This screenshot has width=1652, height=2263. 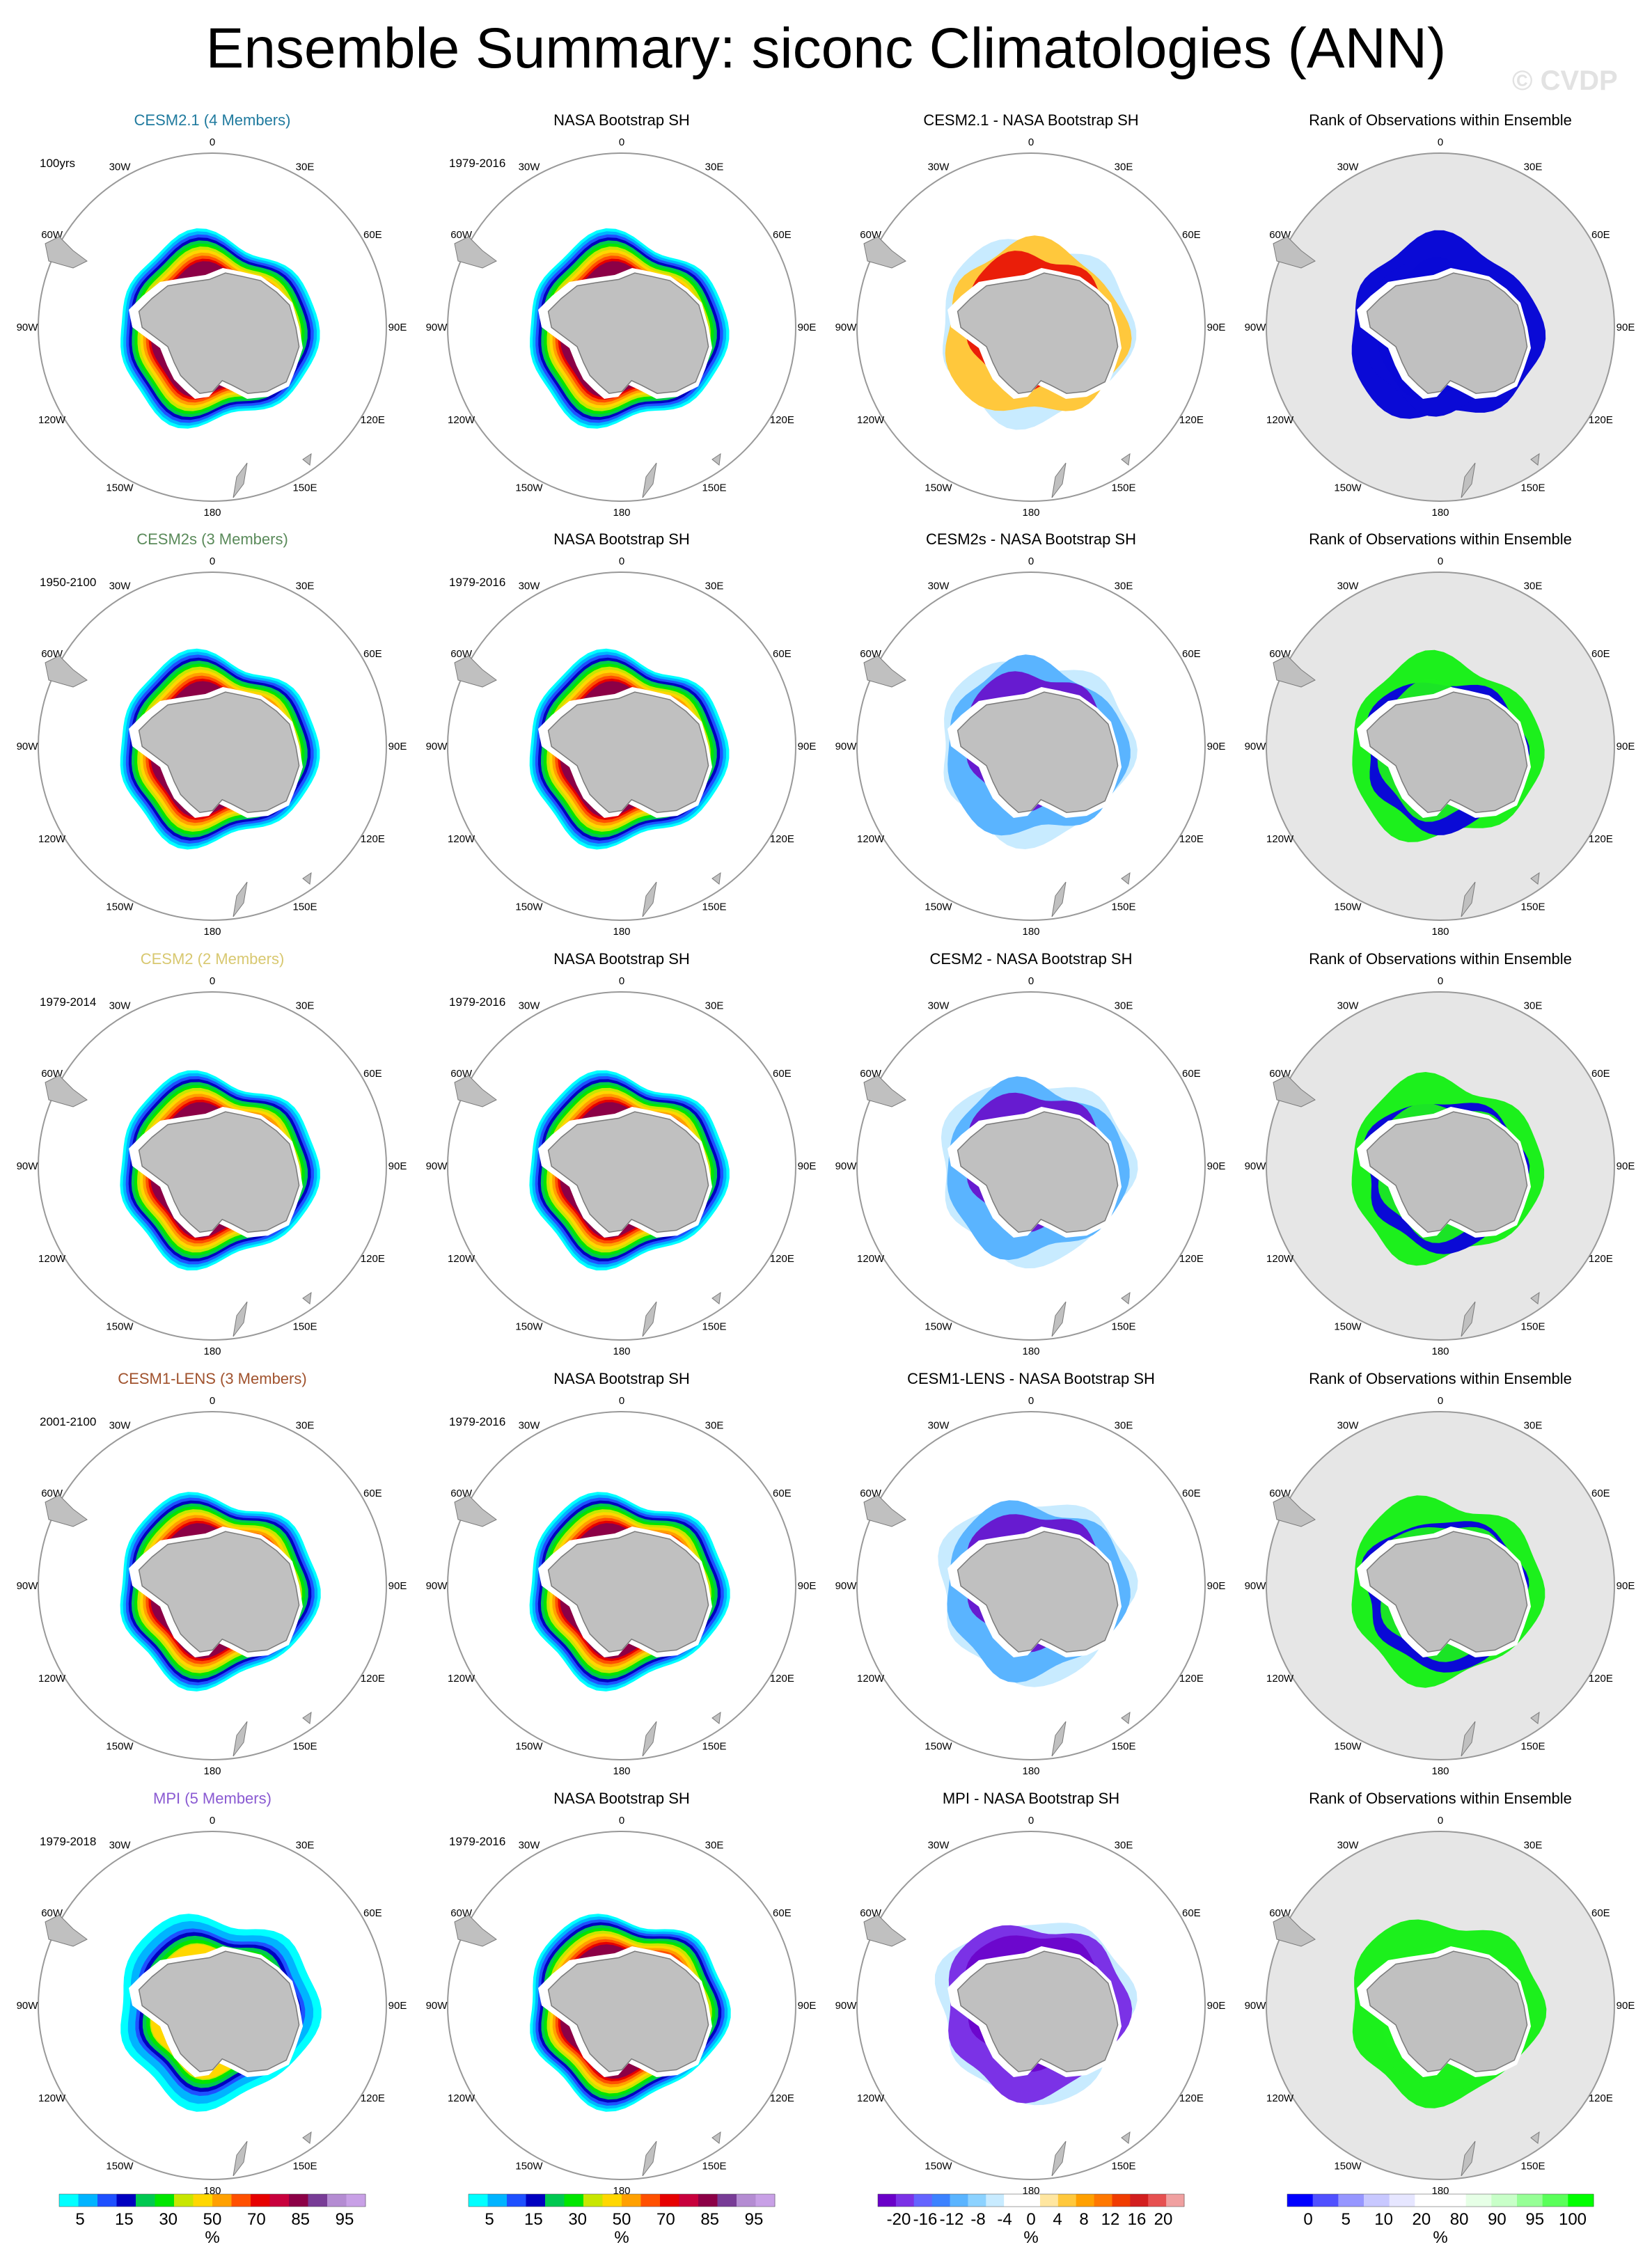 What do you see at coordinates (212, 120) in the screenshot?
I see `model-panel-title: CESM2.1 (4 Members)` at bounding box center [212, 120].